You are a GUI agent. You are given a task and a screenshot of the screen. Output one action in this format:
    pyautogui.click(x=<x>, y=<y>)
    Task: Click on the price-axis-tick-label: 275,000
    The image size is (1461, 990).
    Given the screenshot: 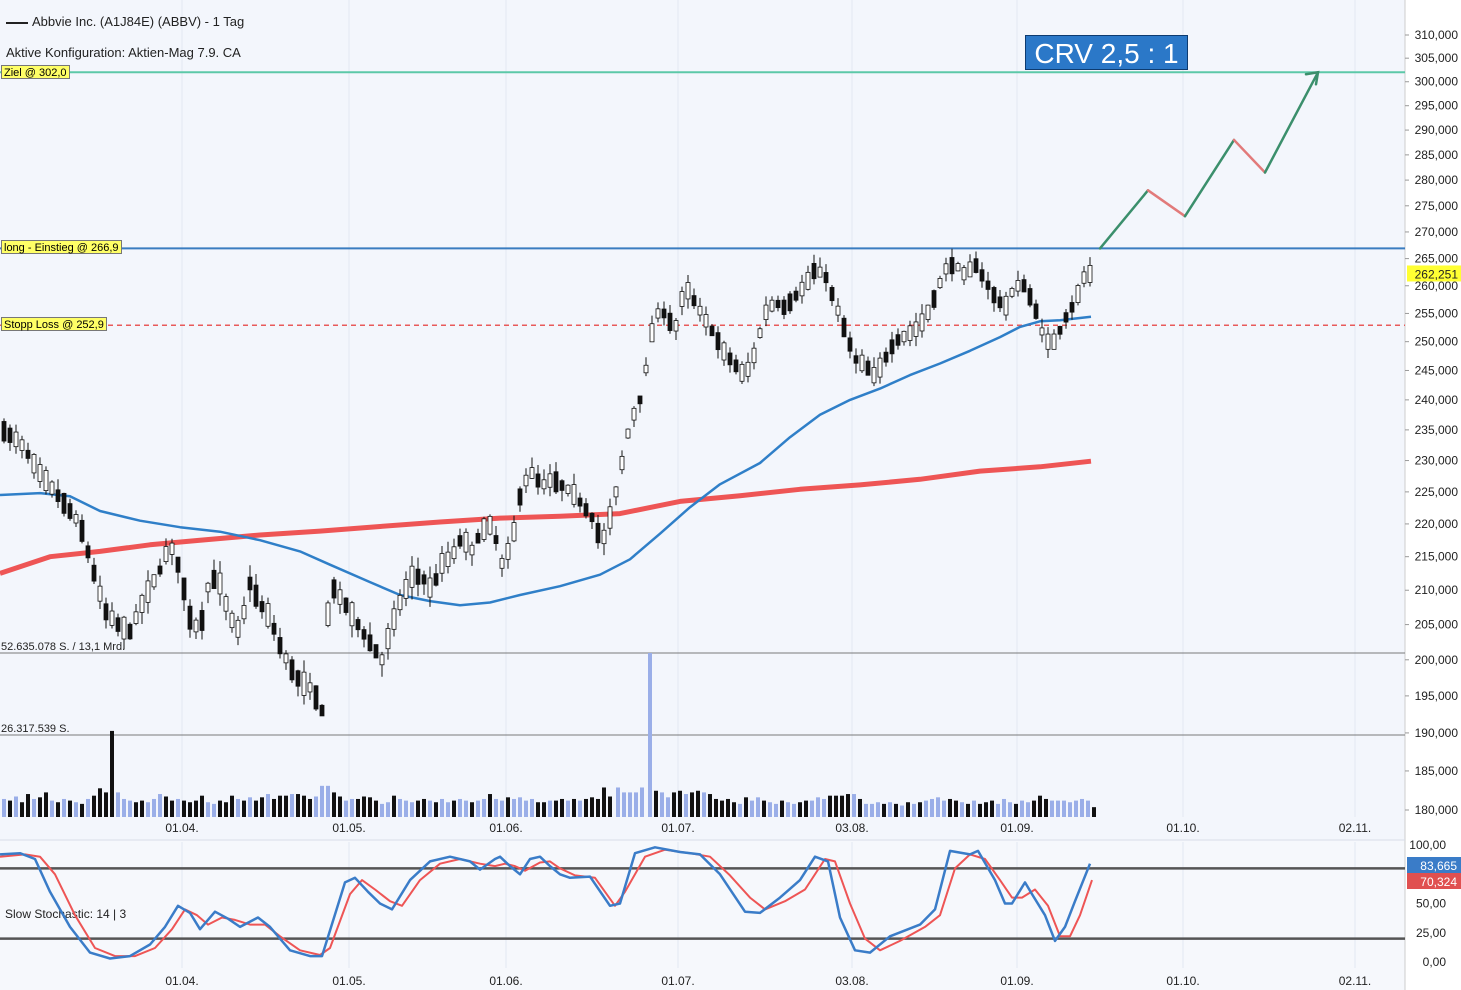 What is the action you would take?
    pyautogui.click(x=1437, y=206)
    